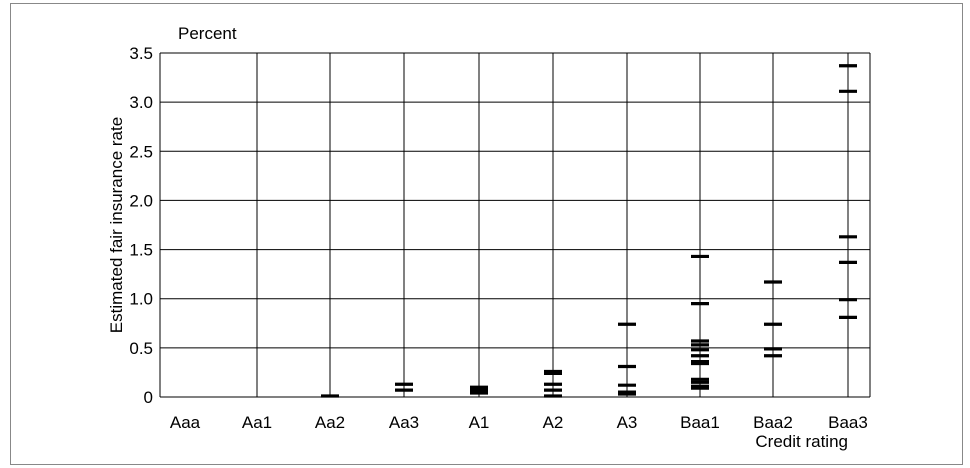 Image resolution: width=970 pixels, height=468 pixels. Describe the element at coordinates (141, 348) in the screenshot. I see `y-tick-label: 0.5` at that location.